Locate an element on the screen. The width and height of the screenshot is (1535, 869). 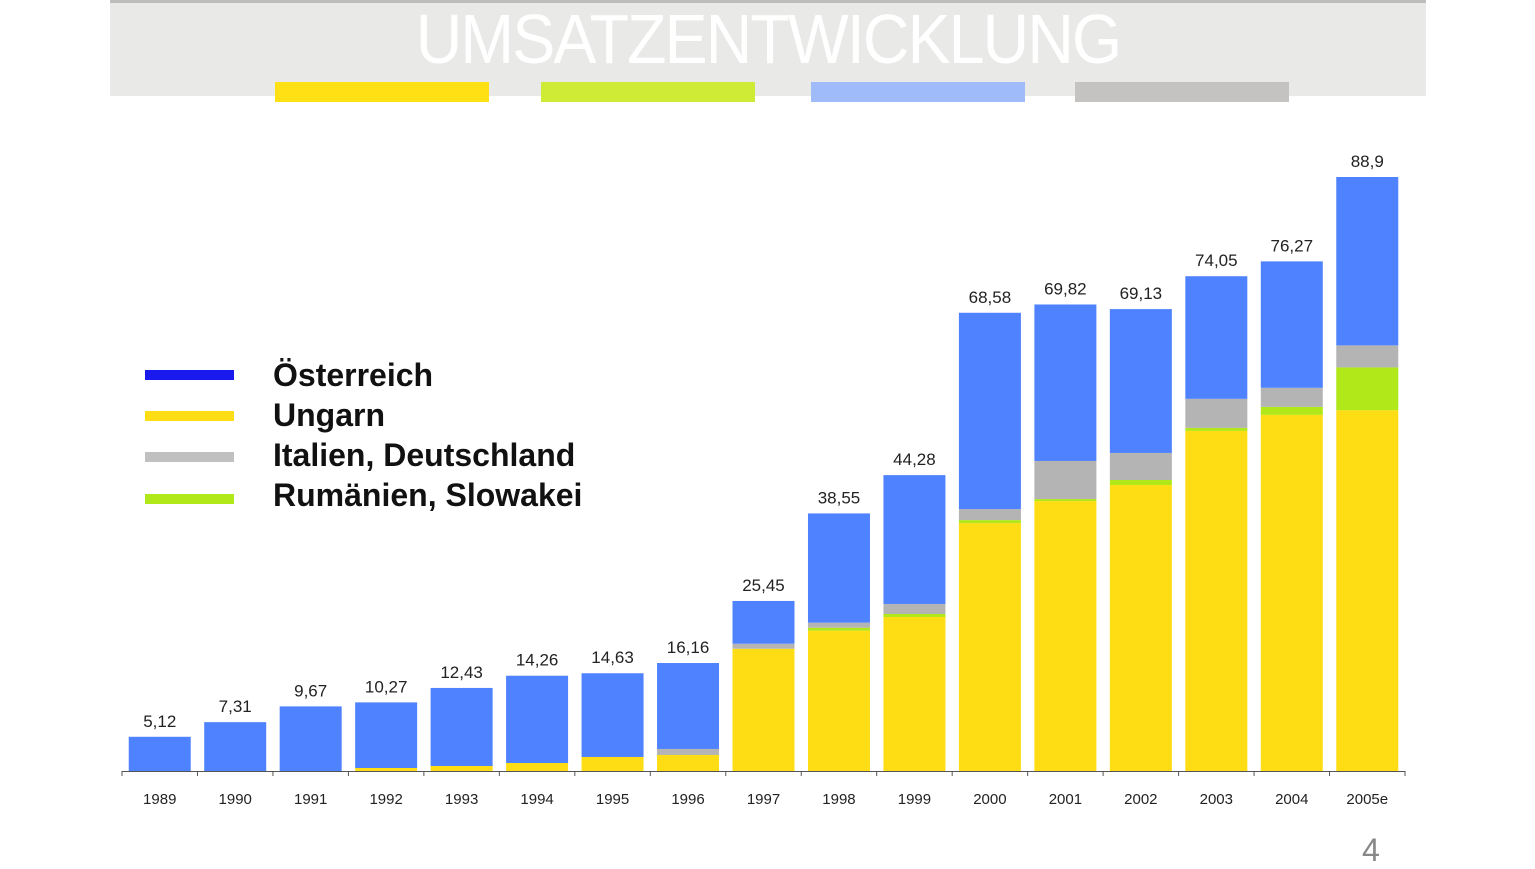
data-label-total: 14,26 is located at coordinates (537, 660).